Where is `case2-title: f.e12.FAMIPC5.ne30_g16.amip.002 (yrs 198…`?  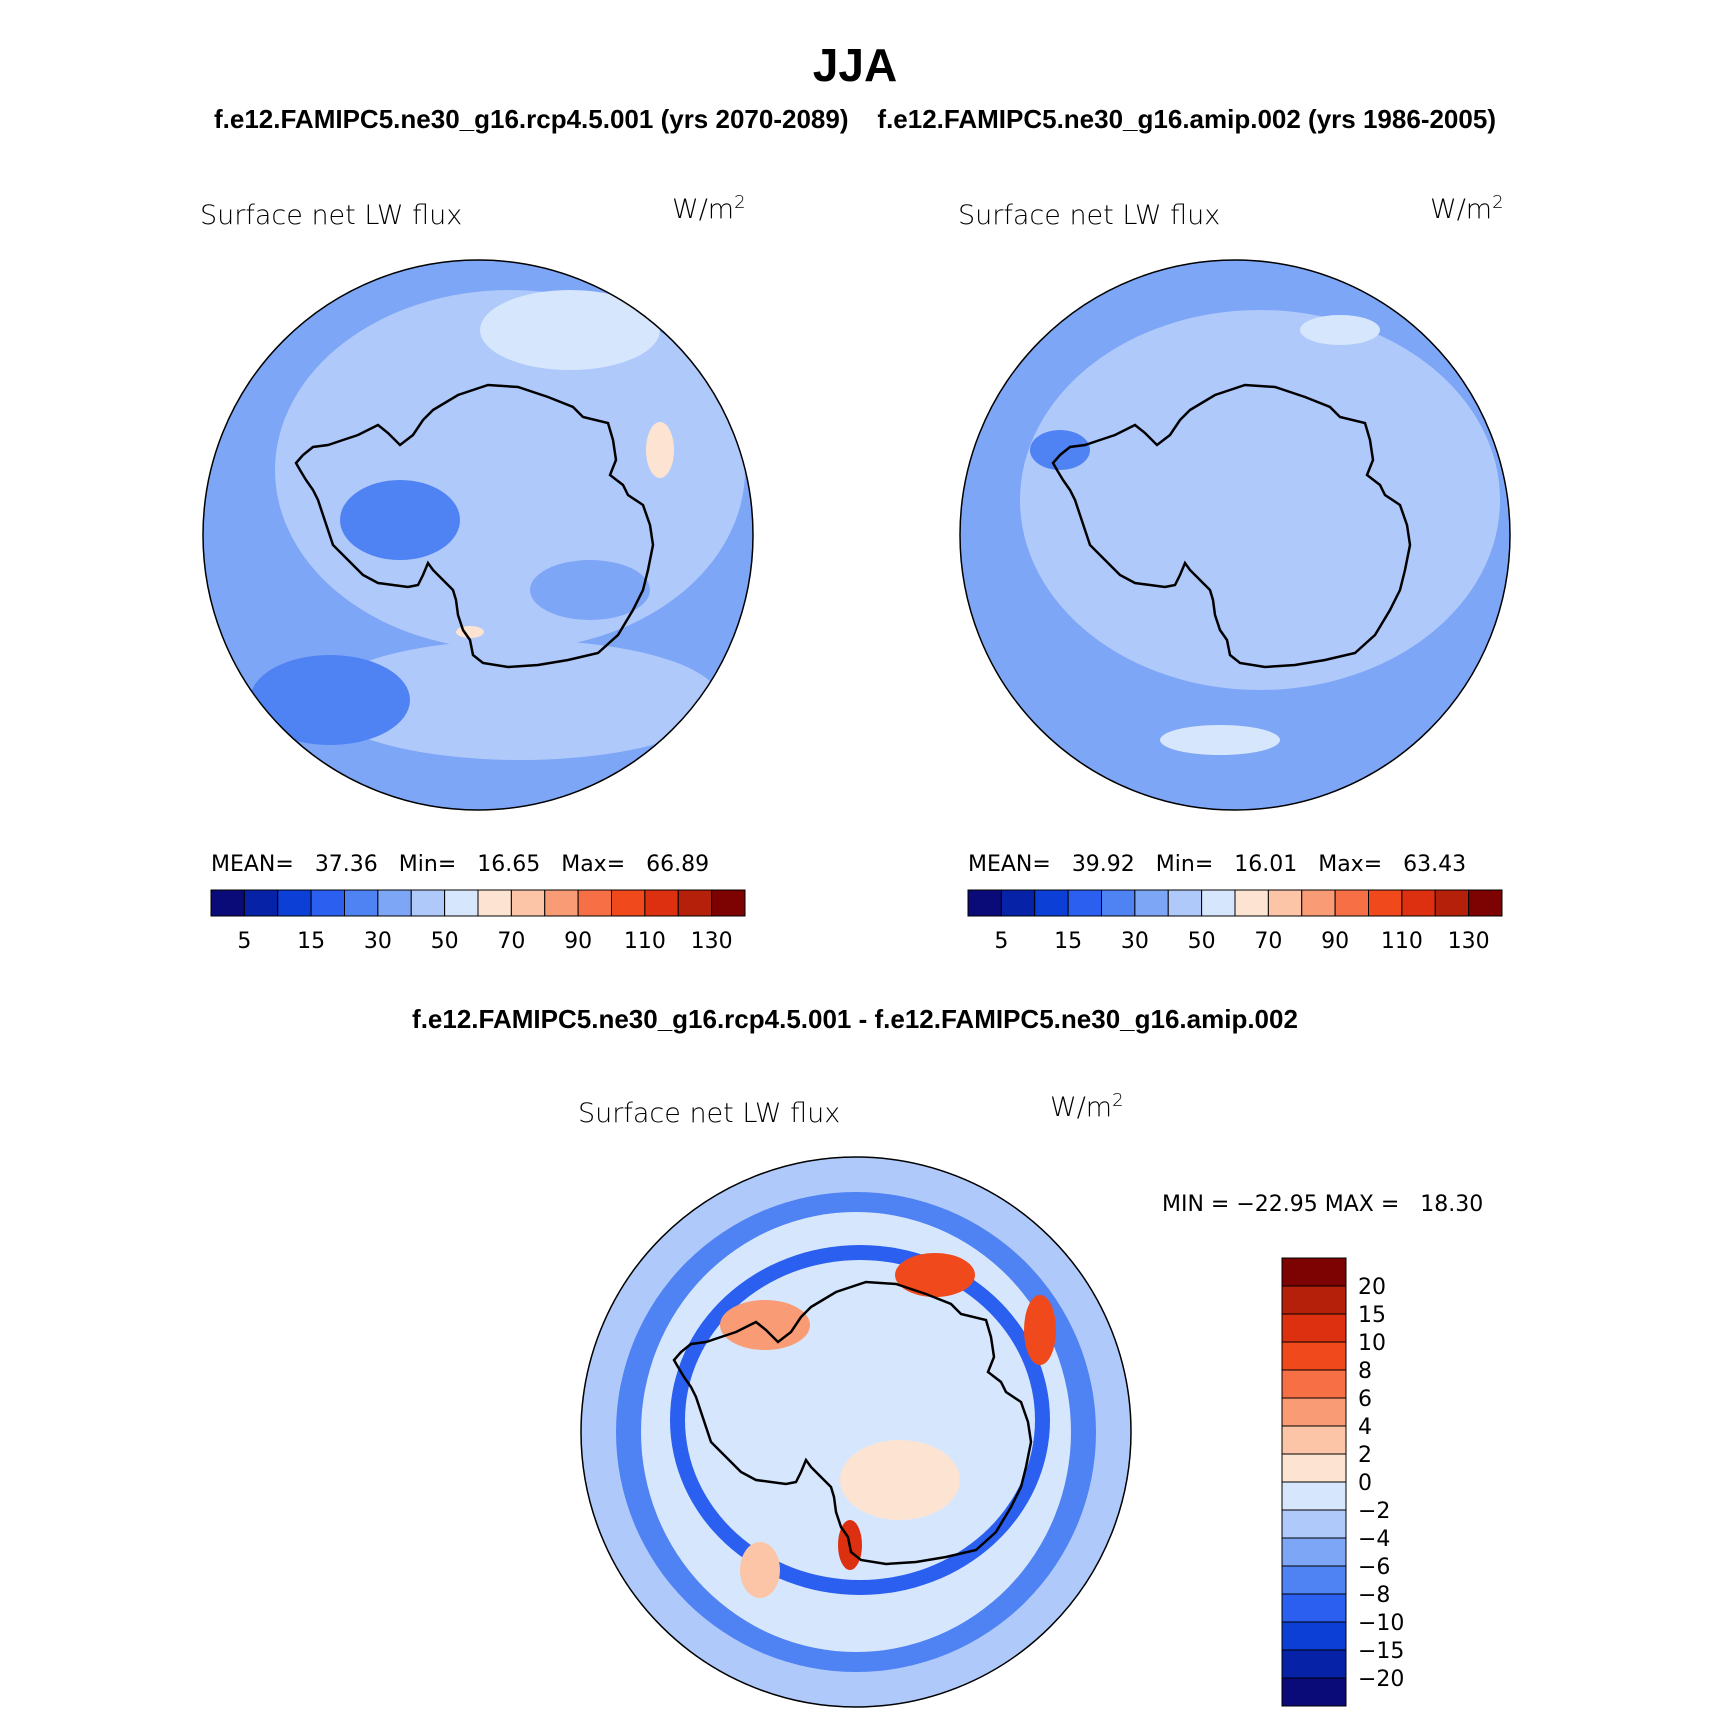
case2-title: f.e12.FAMIPC5.ne30_g16.amip.002 (yrs 198… is located at coordinates (1186, 119).